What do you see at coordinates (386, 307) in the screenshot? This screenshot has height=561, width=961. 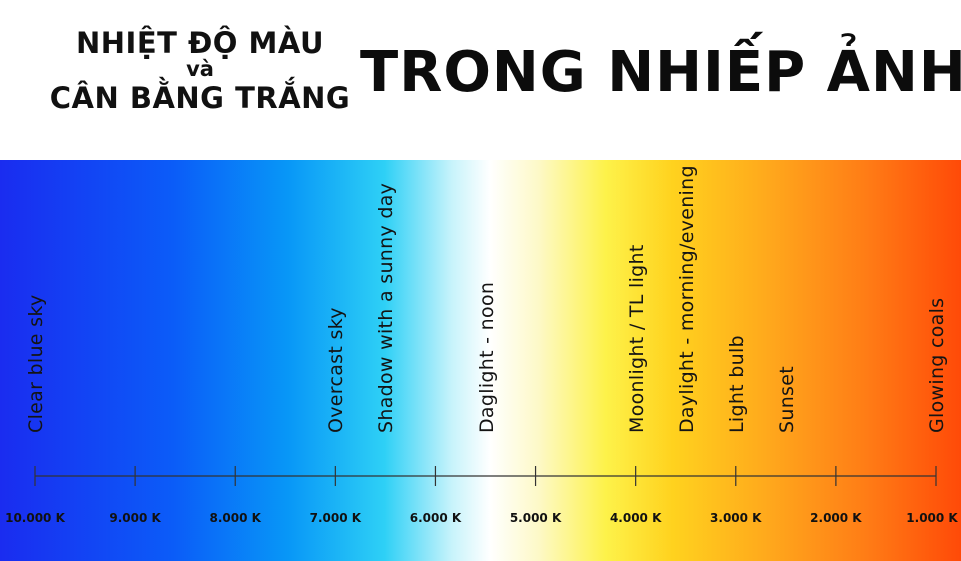 I see `light-source-label: Shadow with a sunny day` at bounding box center [386, 307].